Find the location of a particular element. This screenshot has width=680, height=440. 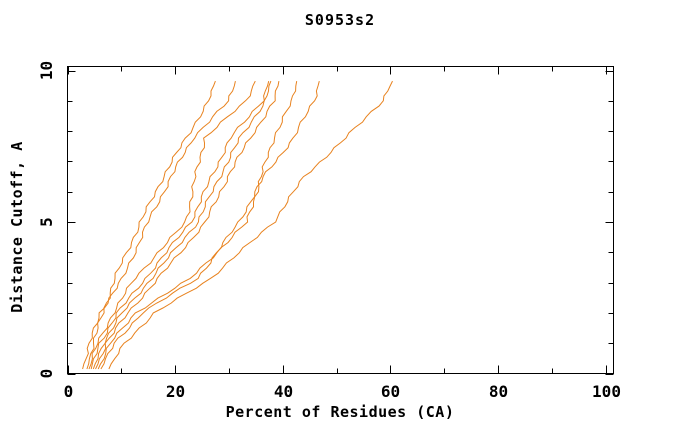

y-axis-label-text: Distance Cutoff, A is located at coordinates (17, 227).